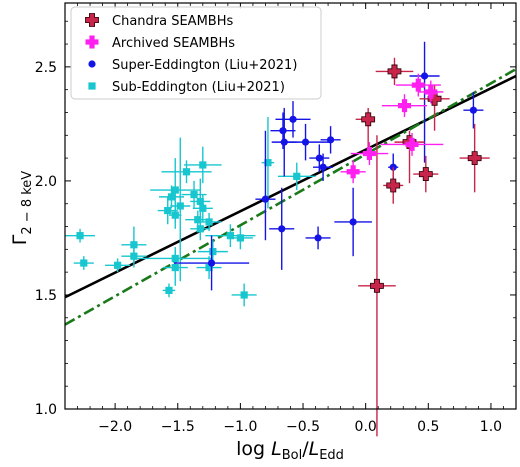 Image resolution: width=520 pixels, height=467 pixels. Describe the element at coordinates (20, 239) in the screenshot. I see `y-axis-label-main: Γ` at that location.